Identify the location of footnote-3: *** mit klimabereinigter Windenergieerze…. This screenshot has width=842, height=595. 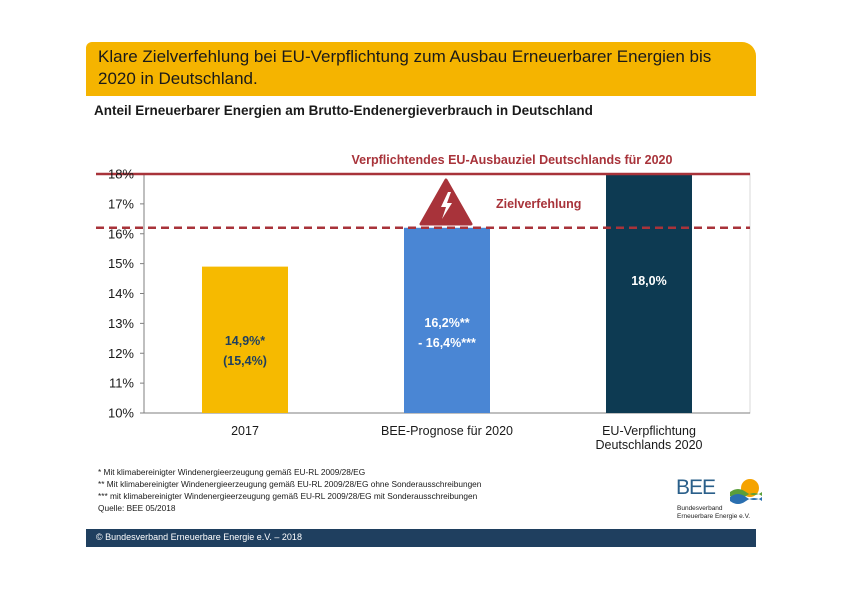
(288, 496).